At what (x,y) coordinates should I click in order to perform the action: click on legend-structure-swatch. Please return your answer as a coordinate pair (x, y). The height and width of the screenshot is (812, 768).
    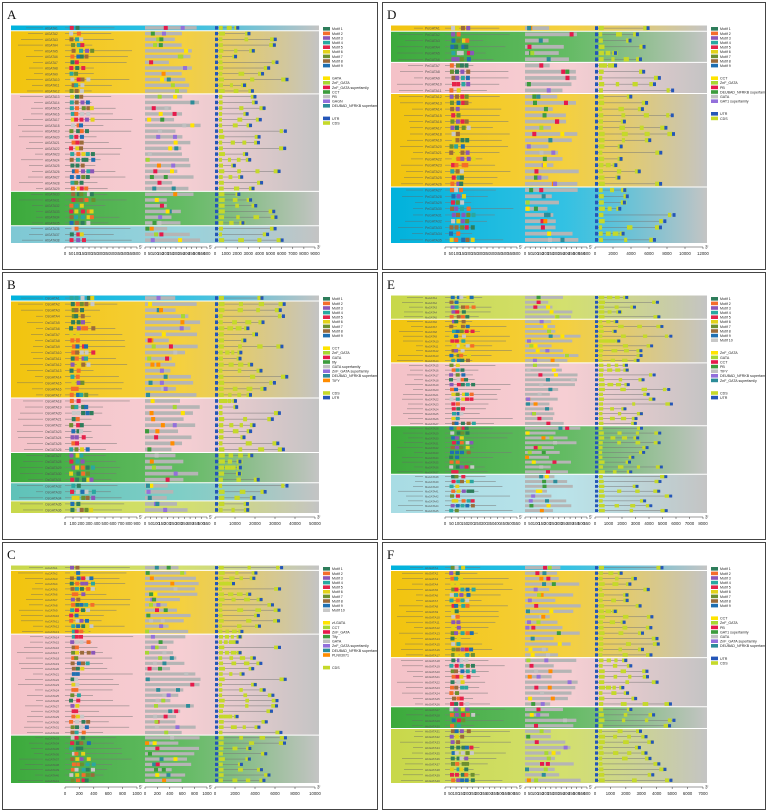
    Looking at the image, I should click on (326, 393).